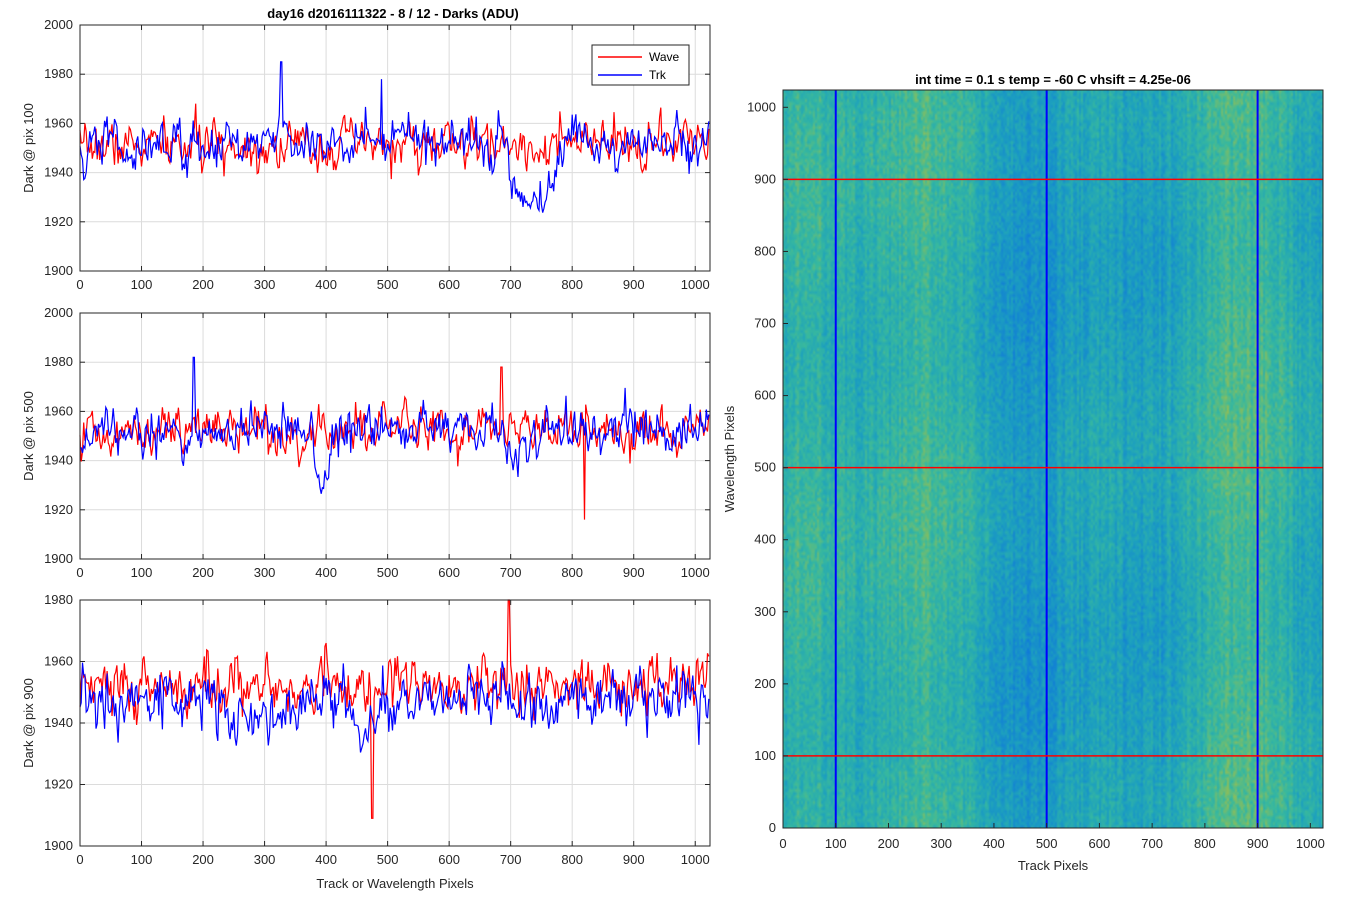 The image size is (1350, 900). I want to click on y-axis-label: Wavelength Pixels, so click(729, 458).